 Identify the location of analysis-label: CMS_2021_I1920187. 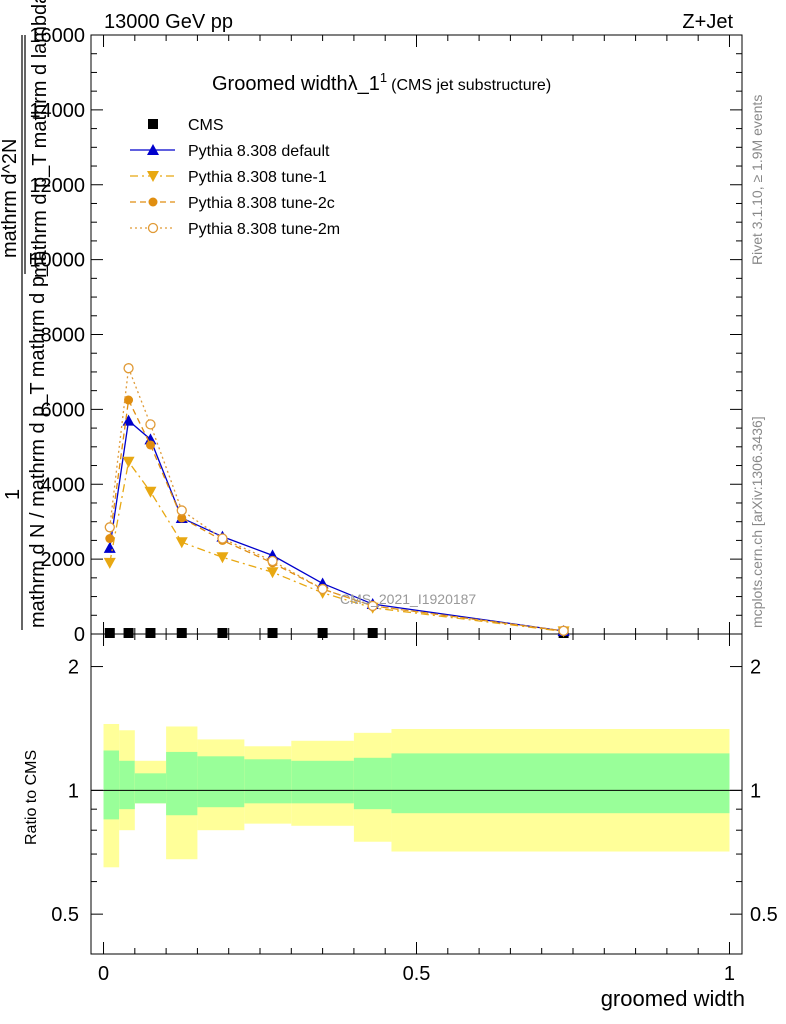
(408, 599).